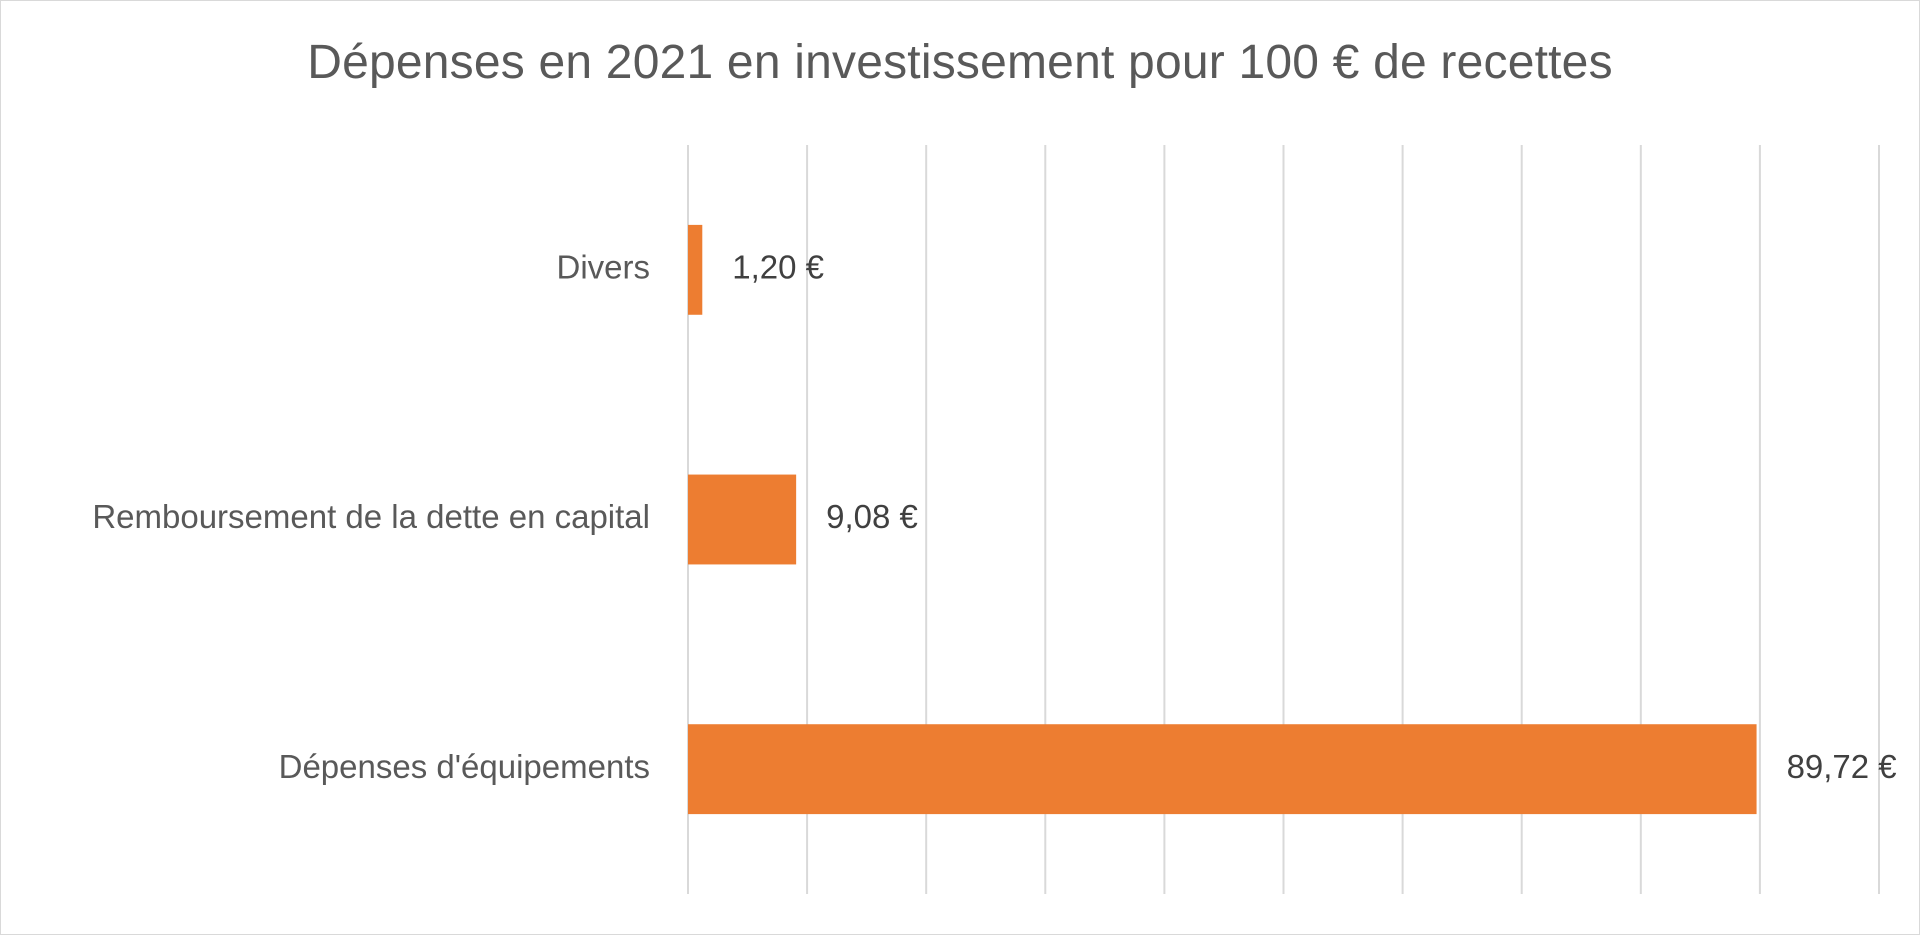  I want to click on category-label: Dépenses d'équipements, so click(464, 766).